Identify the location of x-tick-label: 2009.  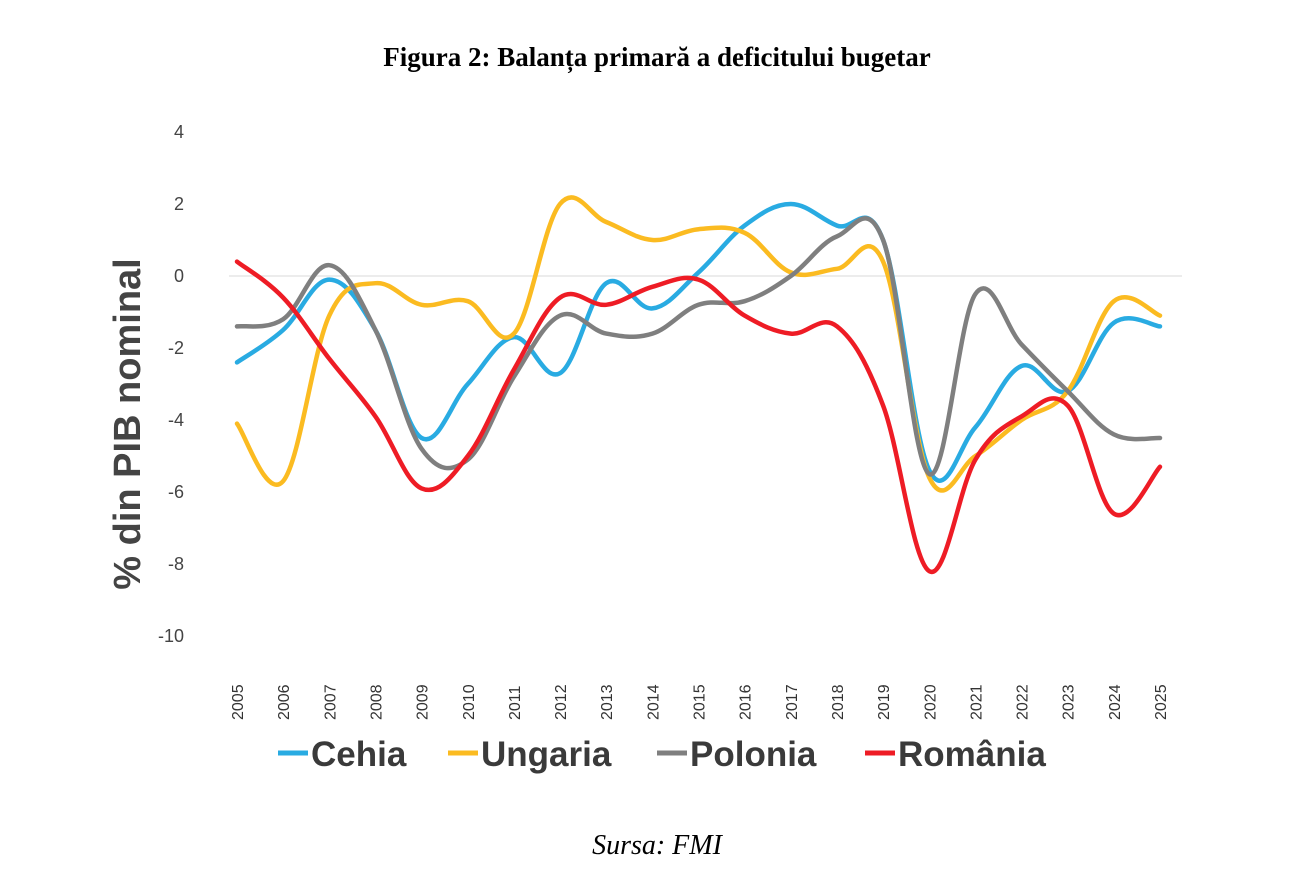
(423, 702).